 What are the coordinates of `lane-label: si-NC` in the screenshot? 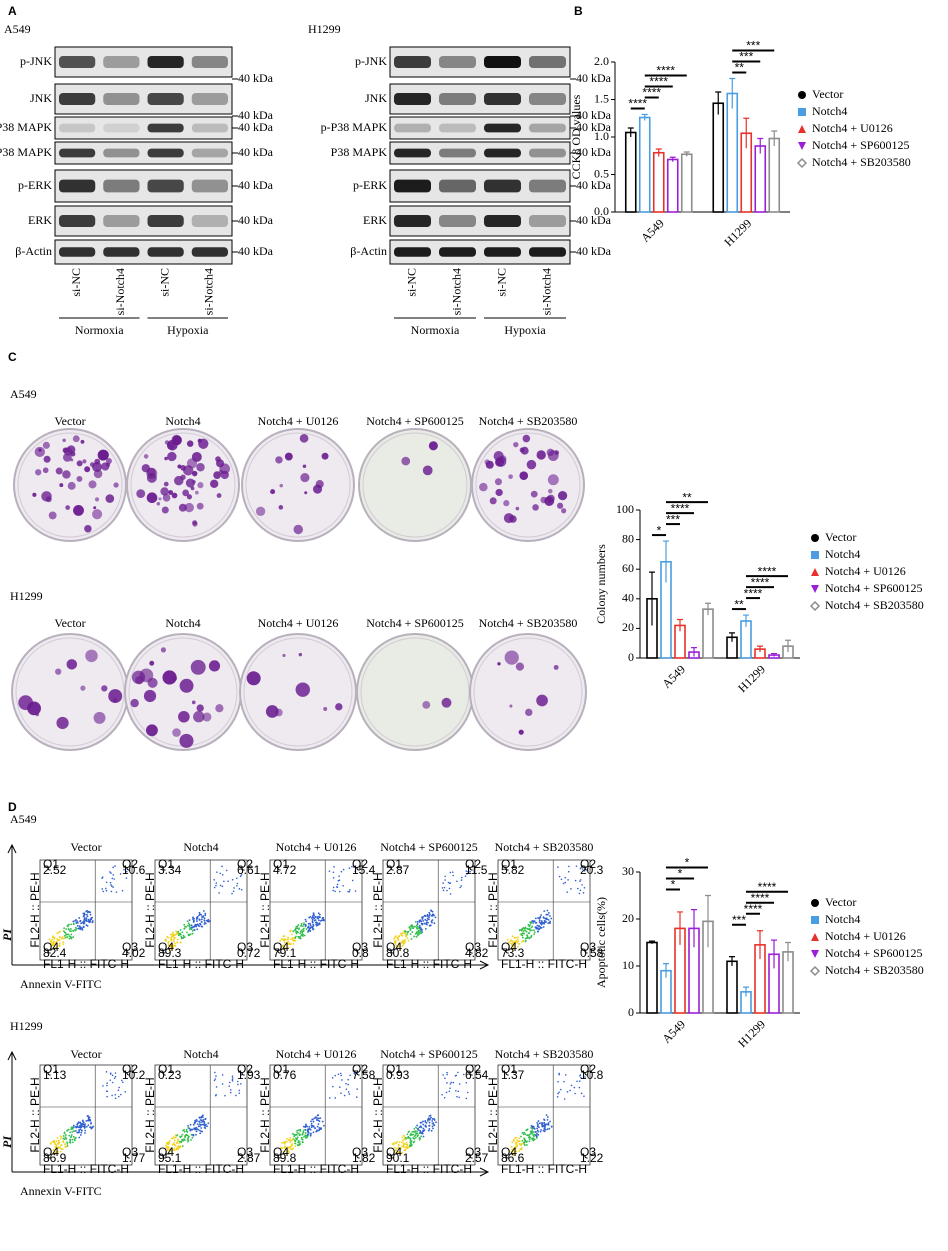 It's located at (411, 282).